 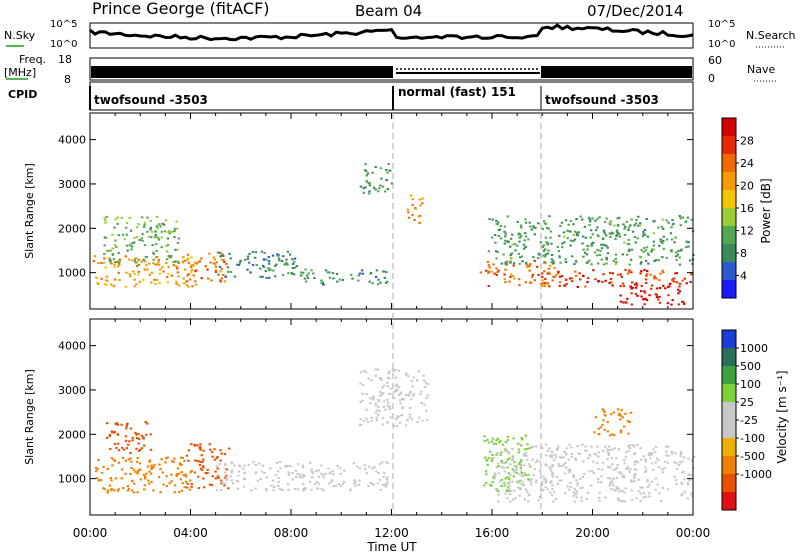 What do you see at coordinates (72, 273) in the screenshot?
I see `y-tick-label: 1000` at bounding box center [72, 273].